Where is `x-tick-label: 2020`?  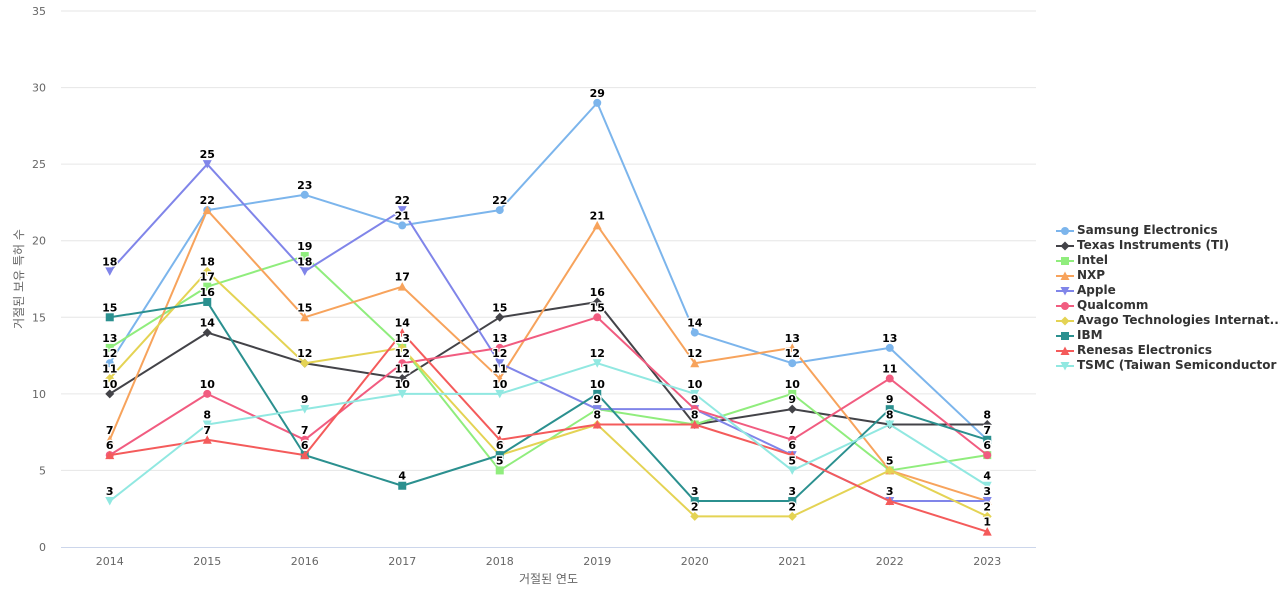 x-tick-label: 2020 is located at coordinates (695, 561).